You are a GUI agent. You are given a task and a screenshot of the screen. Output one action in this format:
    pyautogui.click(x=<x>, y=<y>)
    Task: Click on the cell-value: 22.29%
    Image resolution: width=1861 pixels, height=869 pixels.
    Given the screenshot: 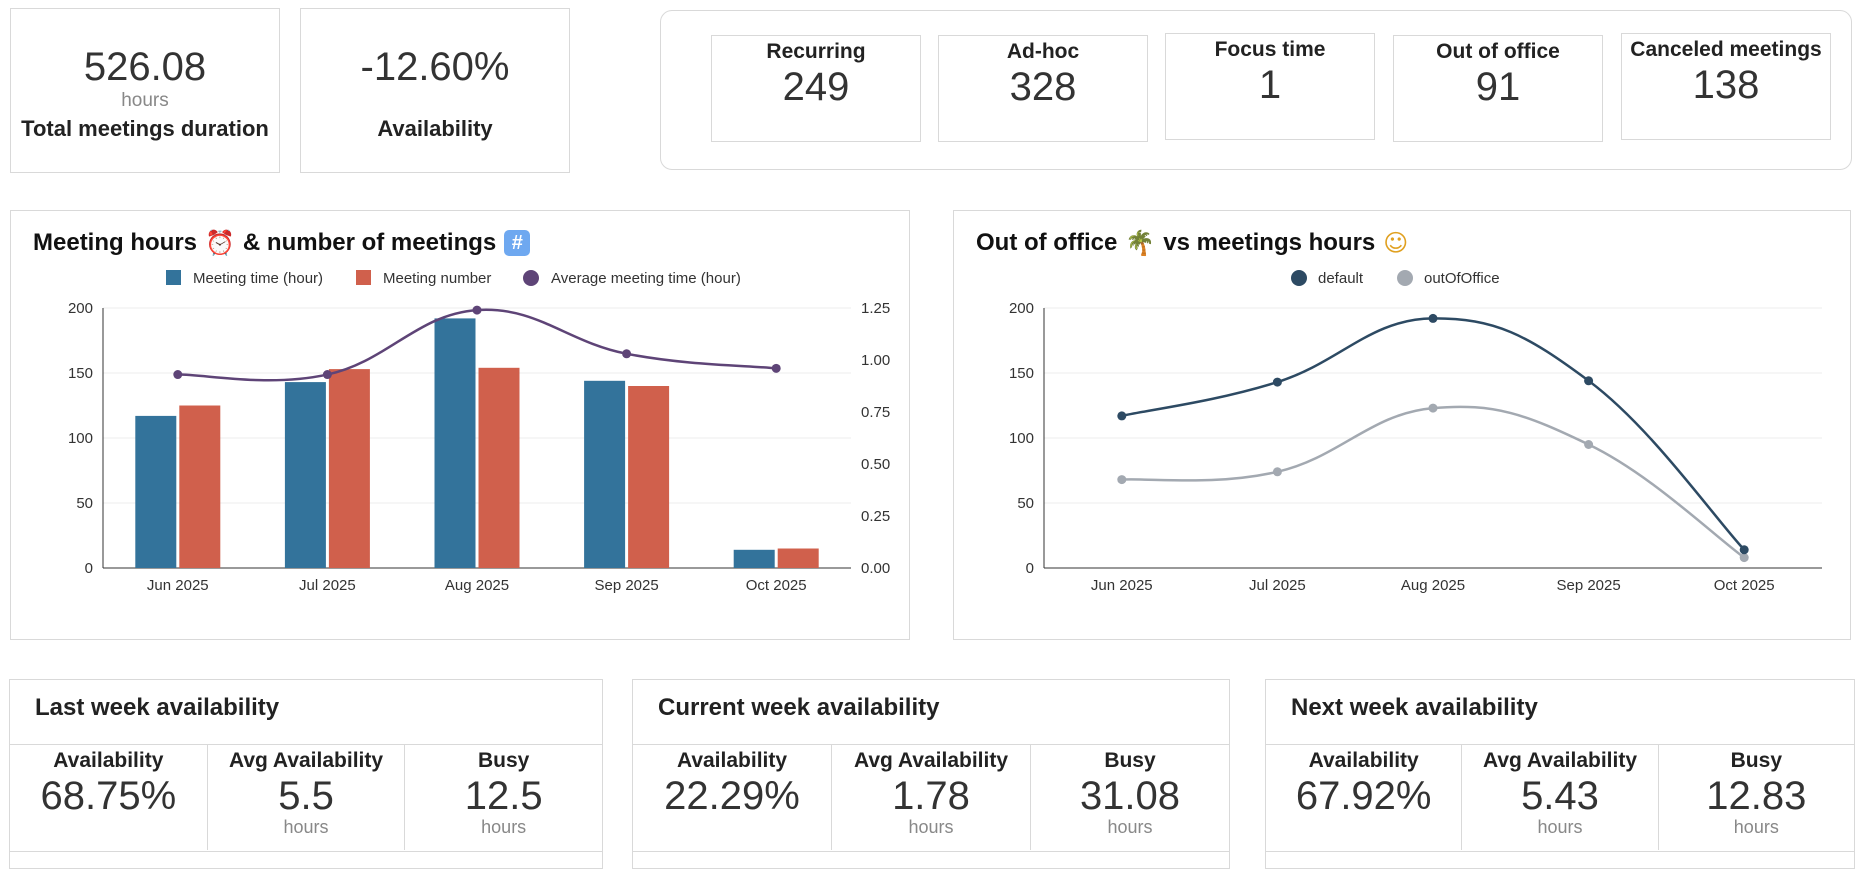 What is the action you would take?
    pyautogui.click(x=732, y=796)
    